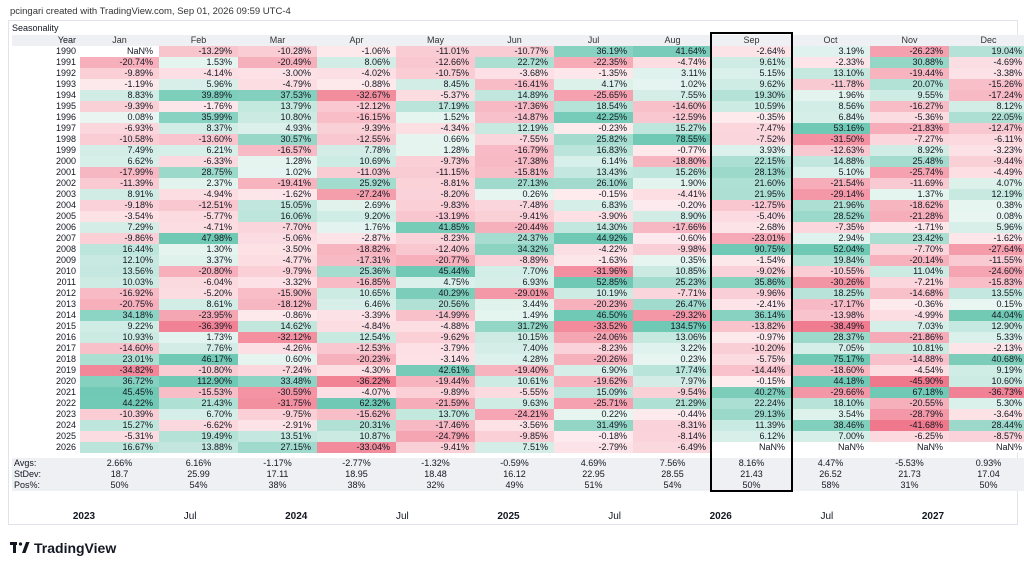 The width and height of the screenshot is (1024, 568). Describe the element at coordinates (435, 260) in the screenshot. I see `value-cell: -20.77%` at that location.